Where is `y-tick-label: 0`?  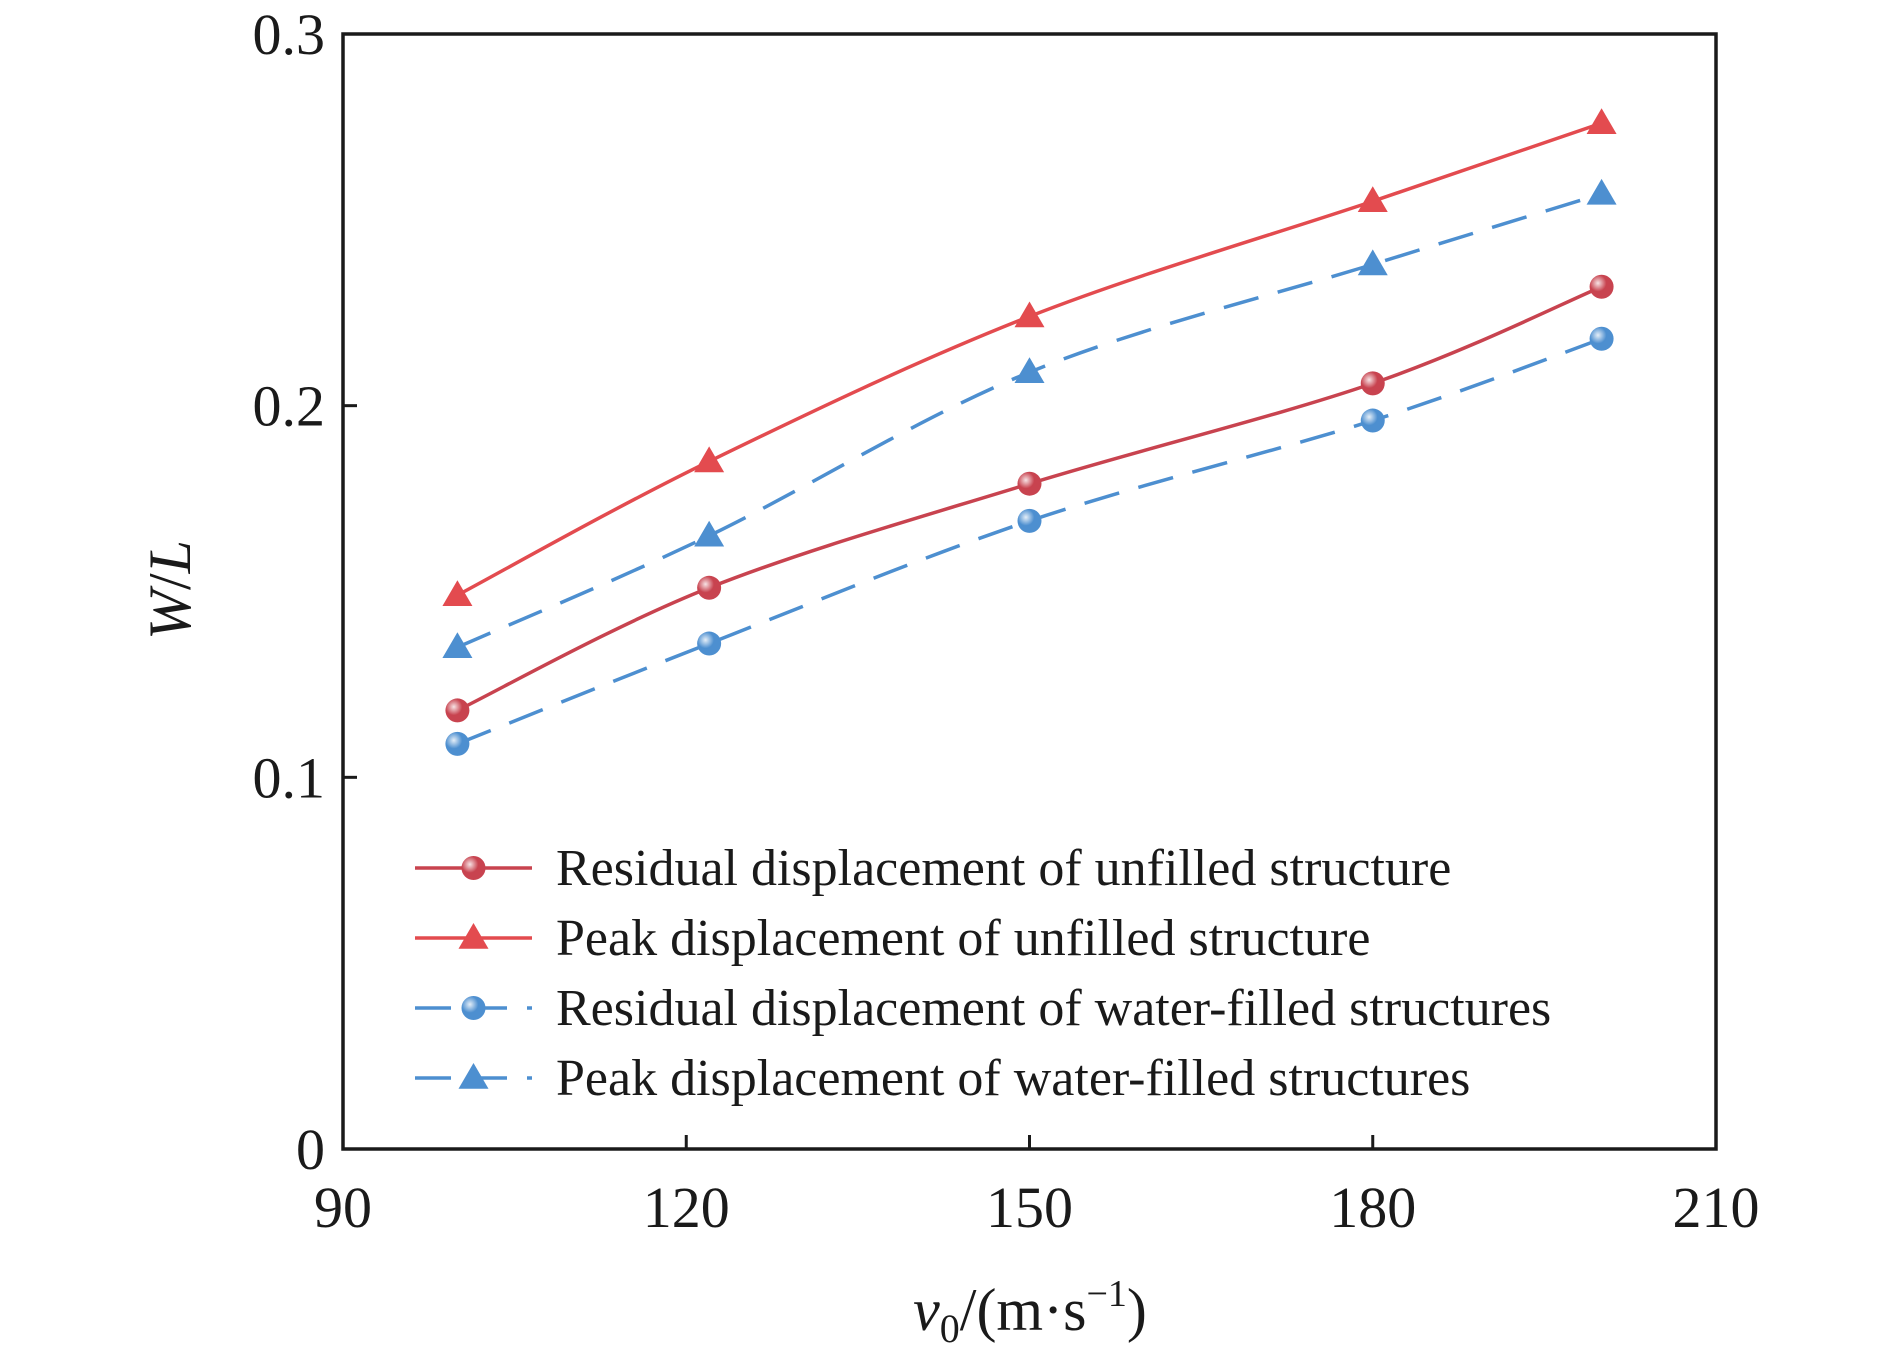 y-tick-label: 0 is located at coordinates (310, 1149).